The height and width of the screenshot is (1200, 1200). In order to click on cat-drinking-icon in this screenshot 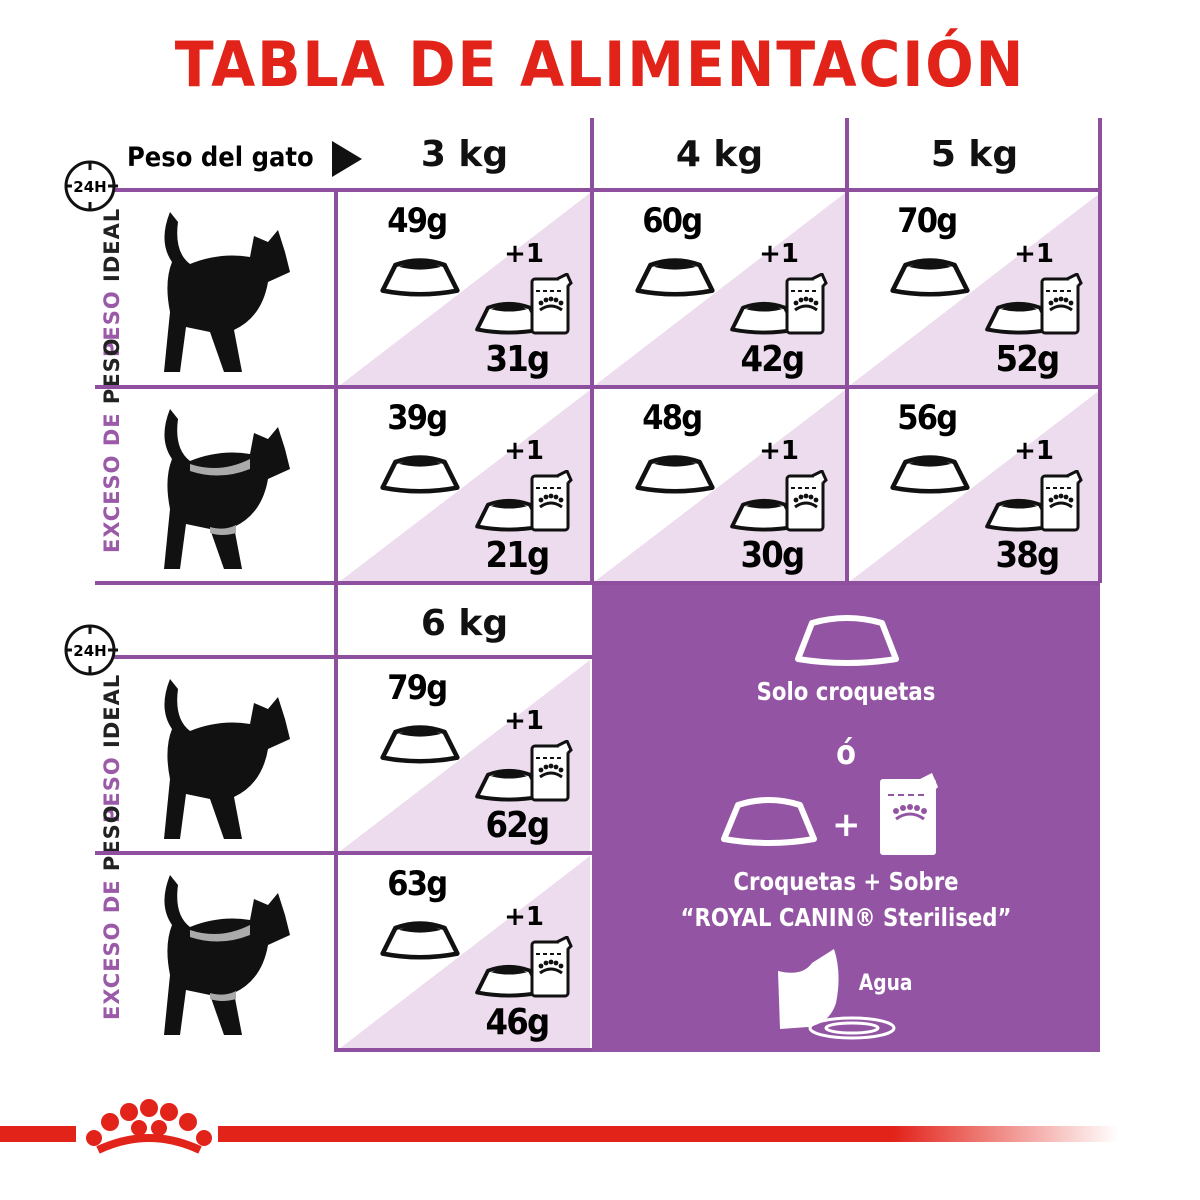, I will do `click(837, 994)`.